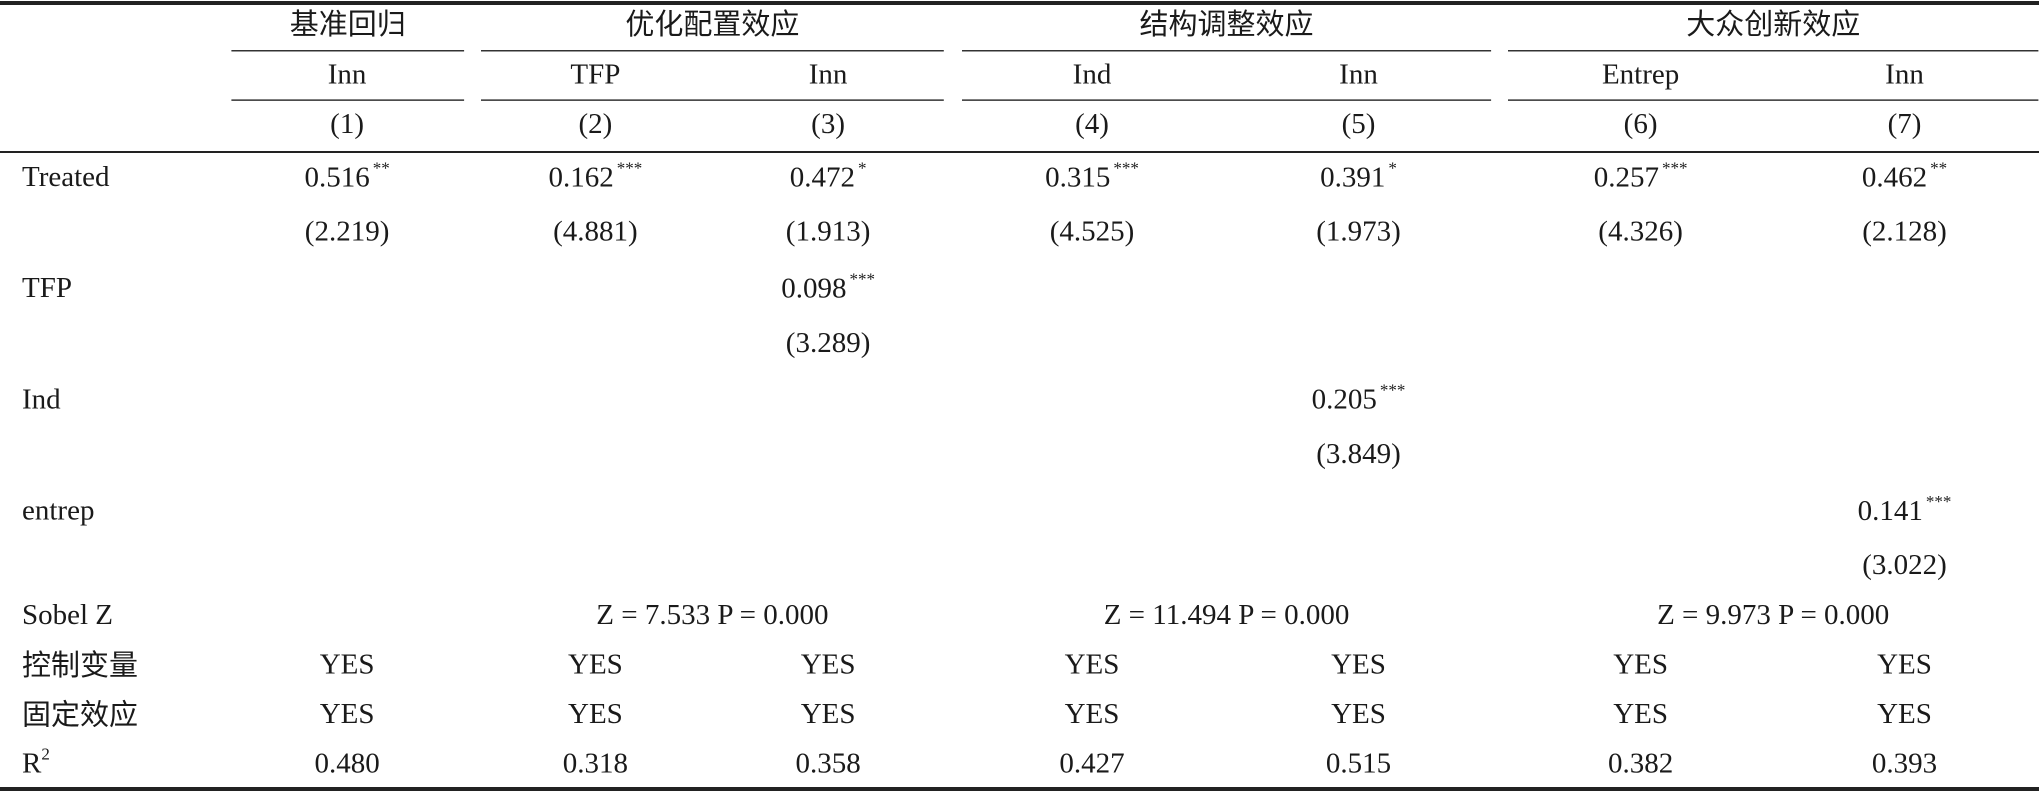 This screenshot has width=2039, height=799. What do you see at coordinates (1358, 763) in the screenshot?
I see `cell: 0.515` at bounding box center [1358, 763].